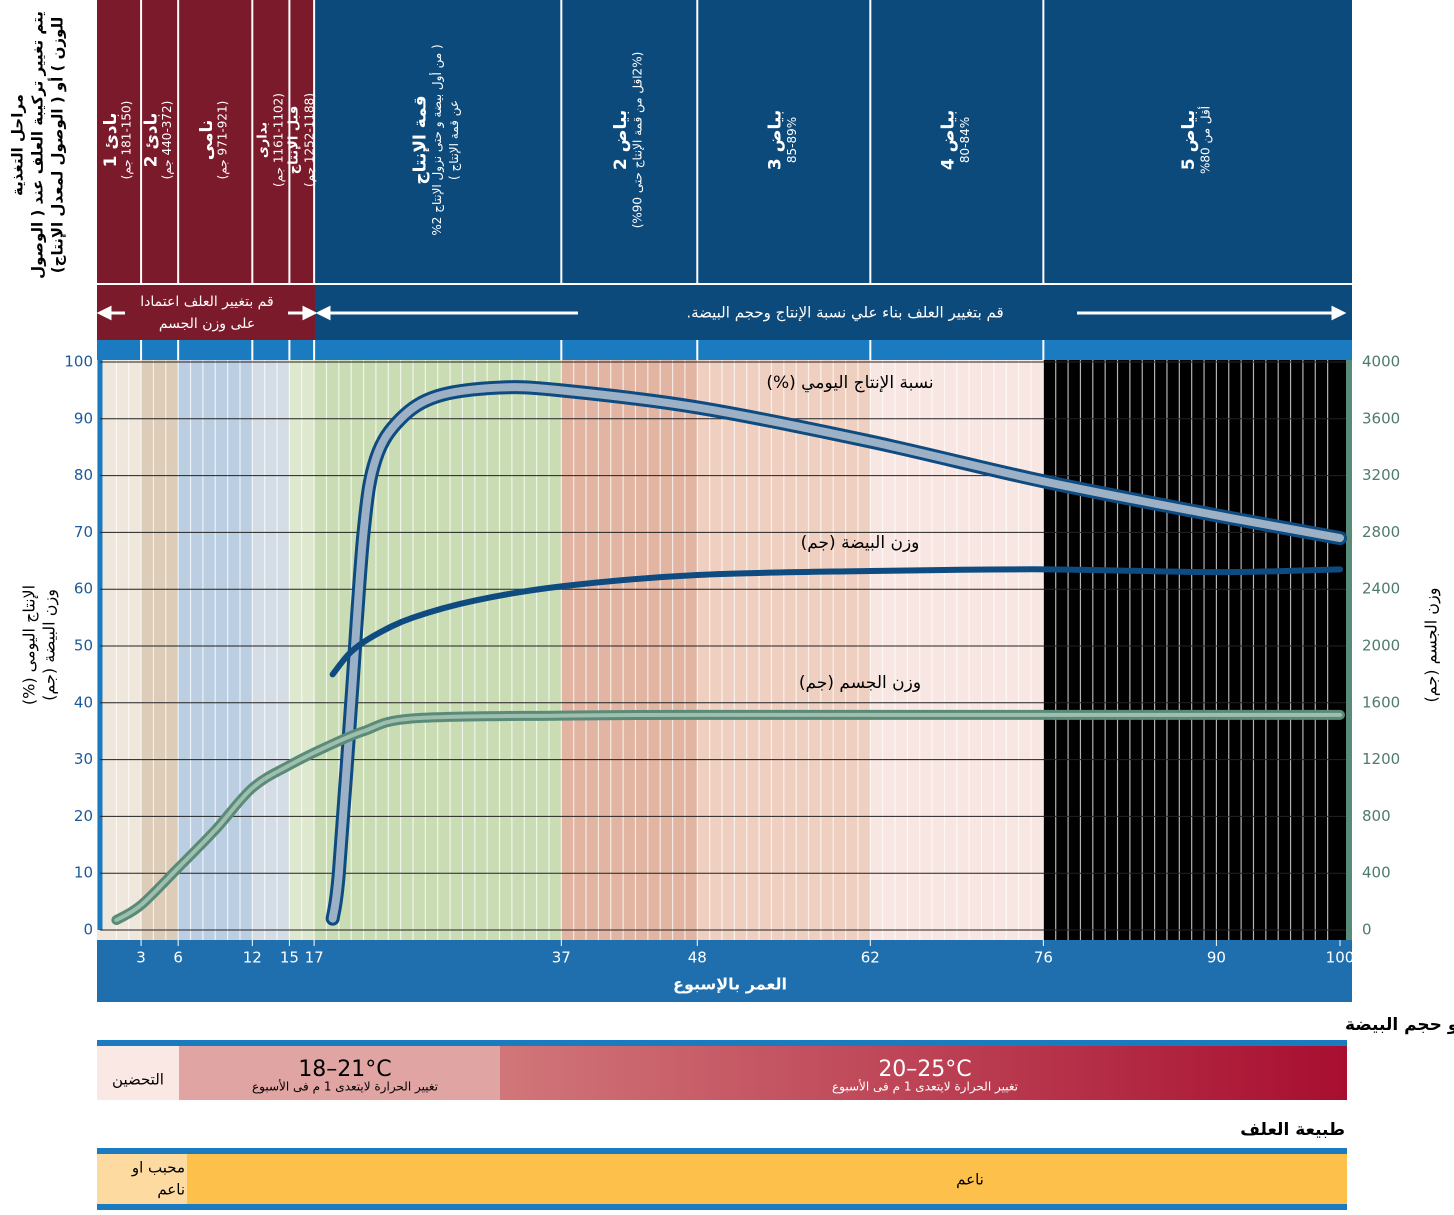 The image size is (1454, 1215). Describe the element at coordinates (127, 140) in the screenshot. I see `stage-label: (181-150 جم)` at that location.